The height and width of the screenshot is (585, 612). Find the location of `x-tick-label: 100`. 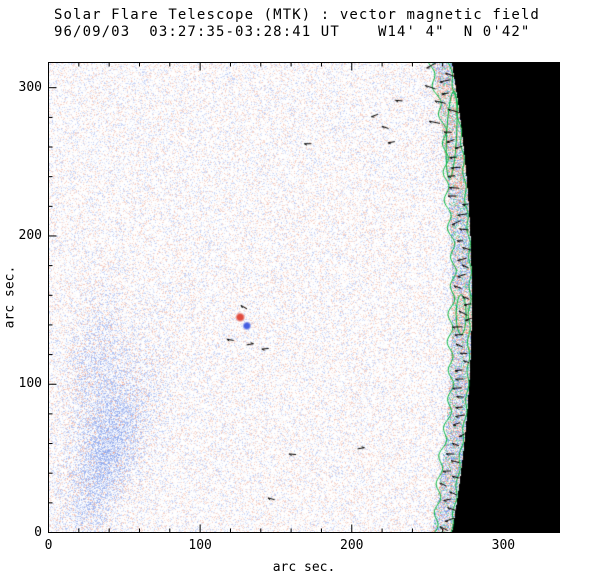

x-tick-label: 100 is located at coordinates (200, 545).